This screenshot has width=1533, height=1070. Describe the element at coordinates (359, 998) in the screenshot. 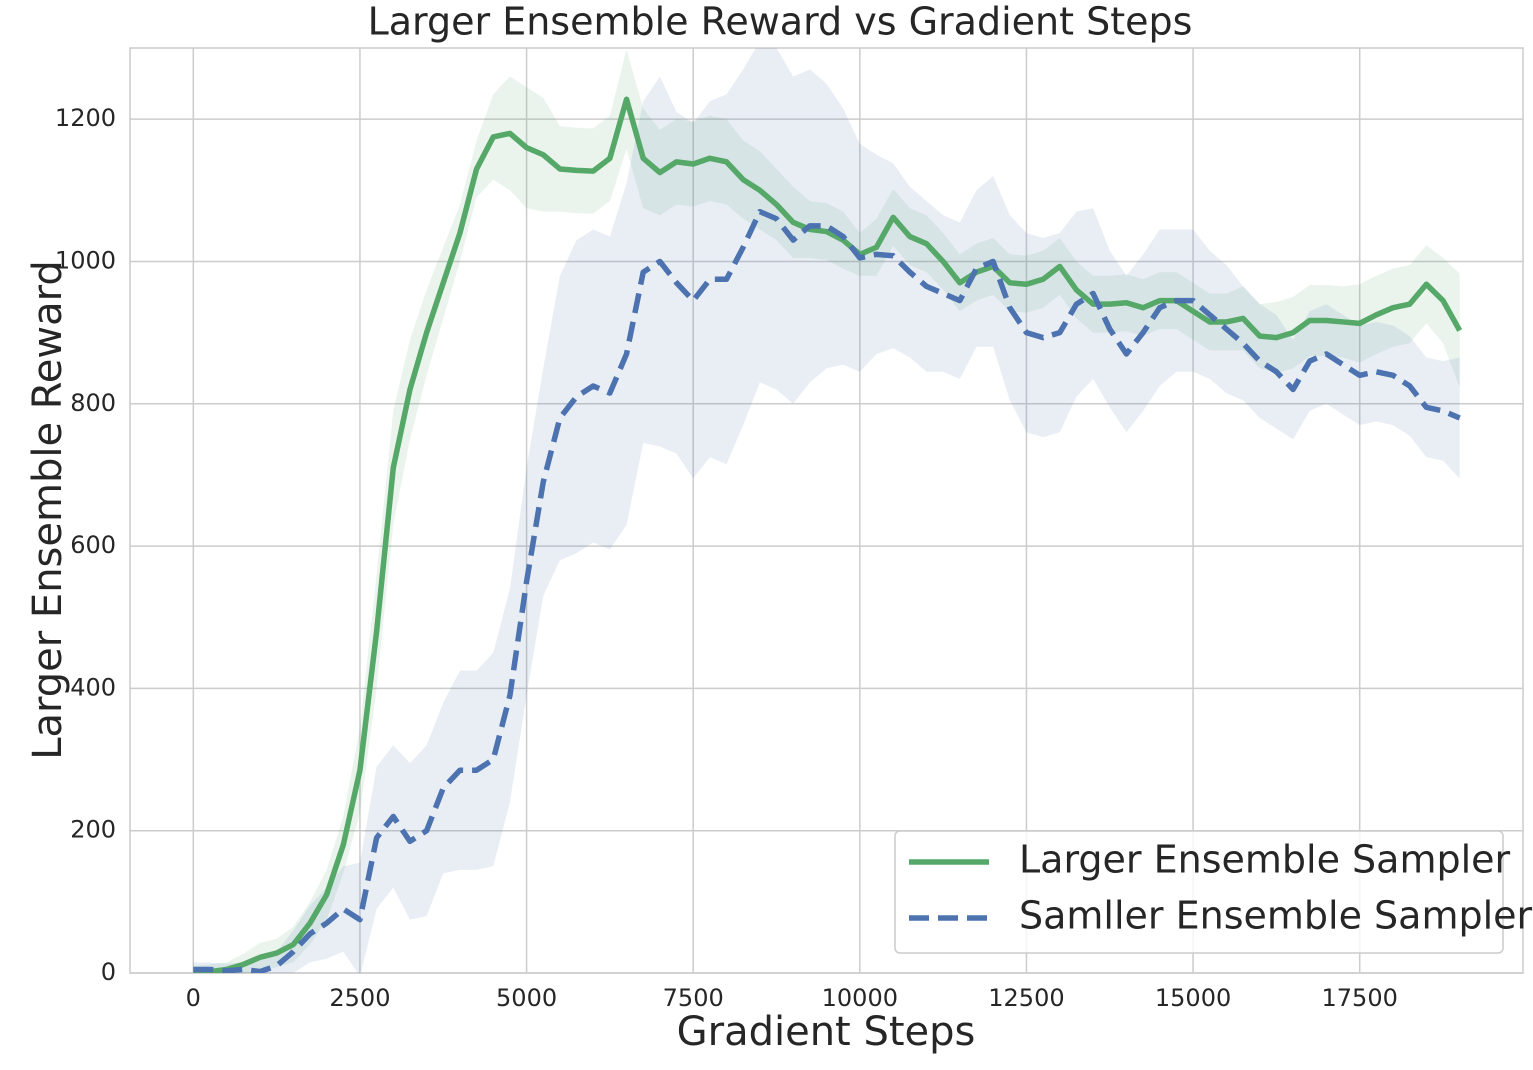

I see `x-tick-label: 2500` at that location.